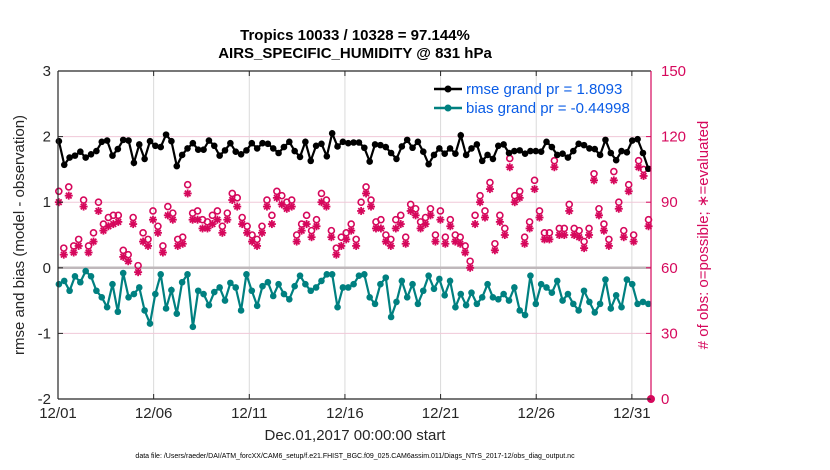  I want to click on bias-series, so click(353, 299).